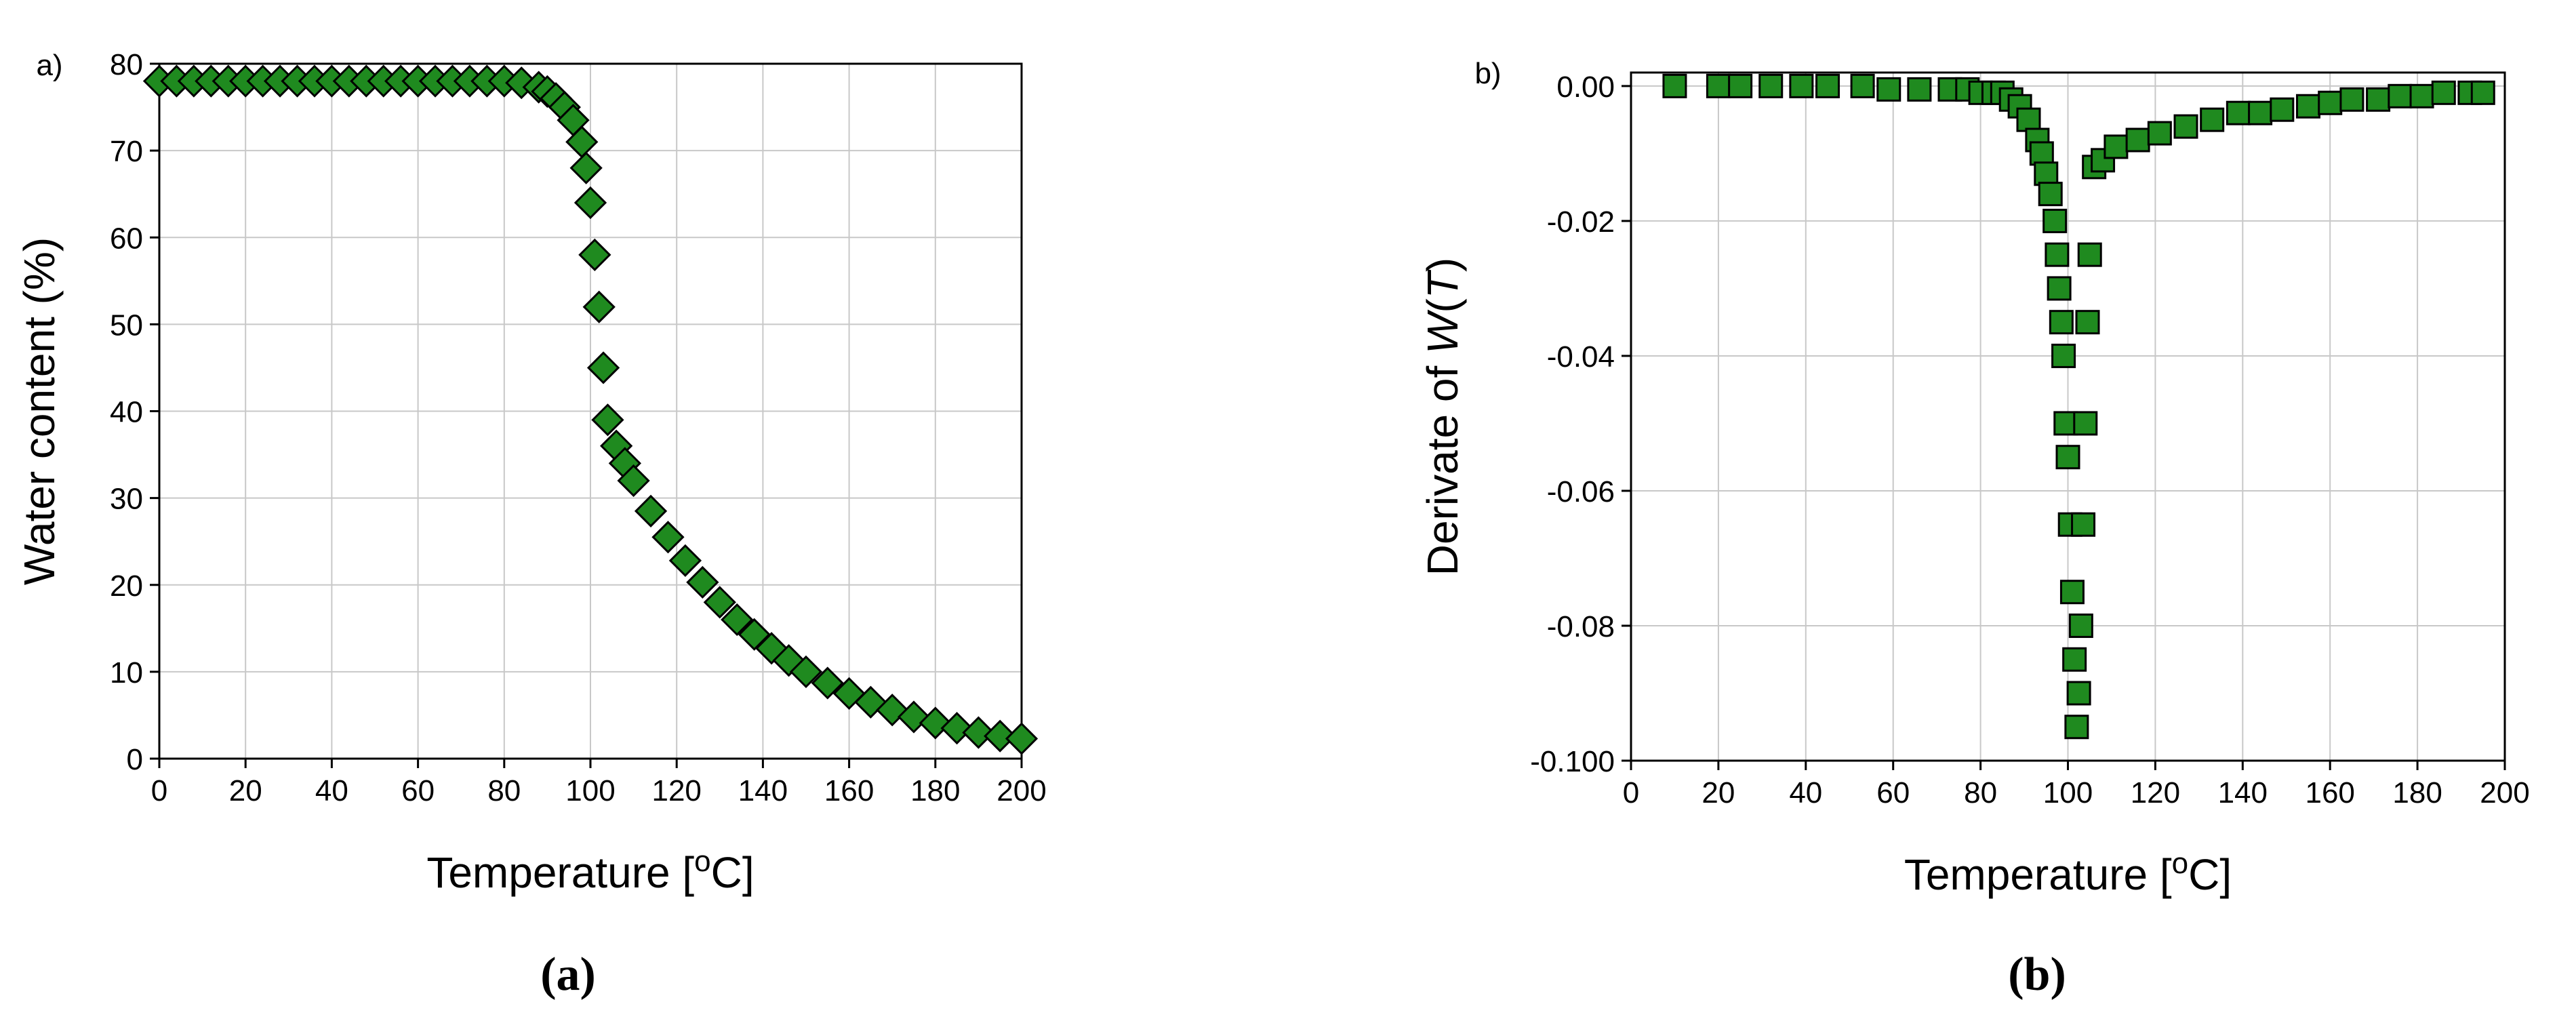 The width and height of the screenshot is (2576, 1021). Describe the element at coordinates (1442, 465) in the screenshot. I see `y-axis-label-part: Derivate of` at that location.